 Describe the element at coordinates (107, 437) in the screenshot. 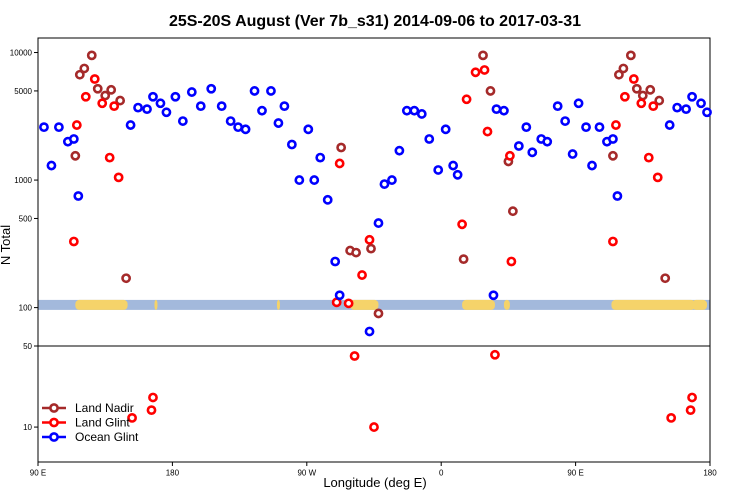

I see `legend-label-ocean-glint: Ocean Glint` at that location.